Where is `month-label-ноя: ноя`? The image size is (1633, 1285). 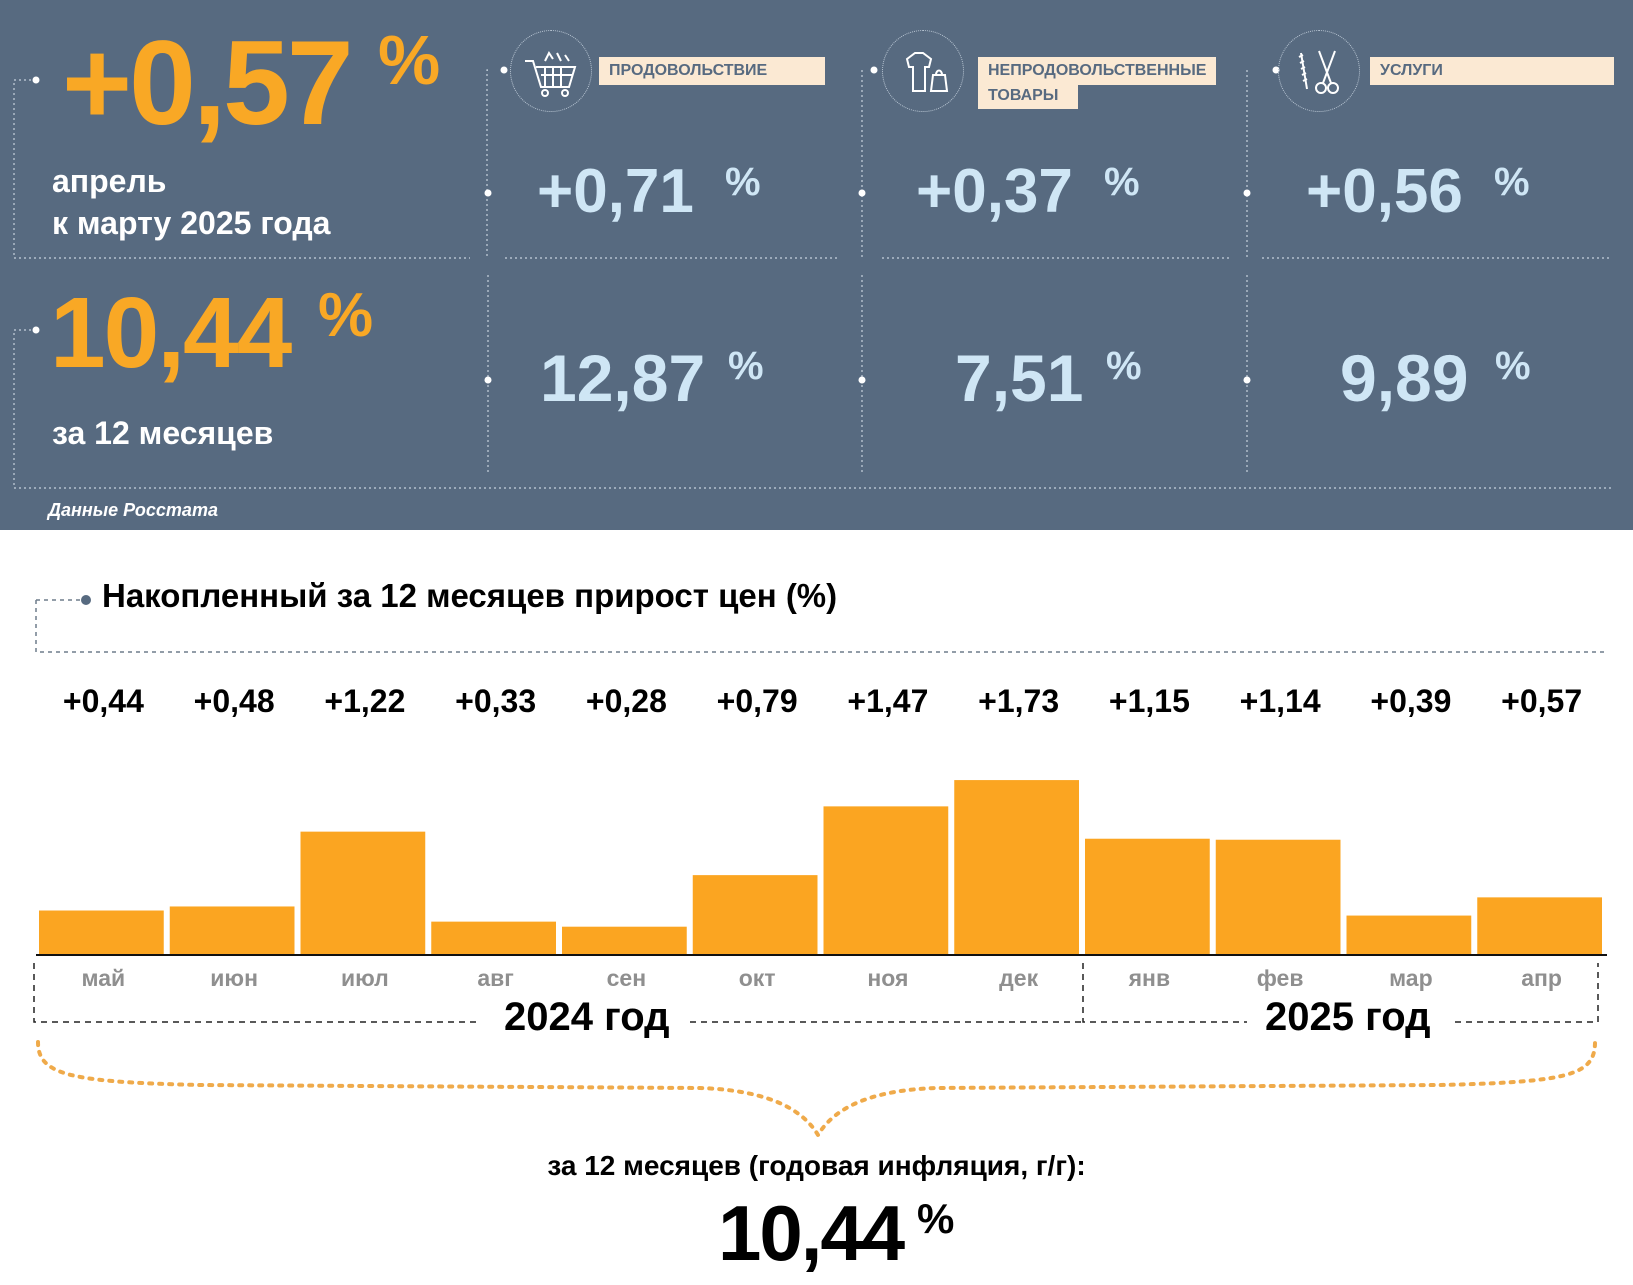 month-label-ноя: ноя is located at coordinates (888, 978).